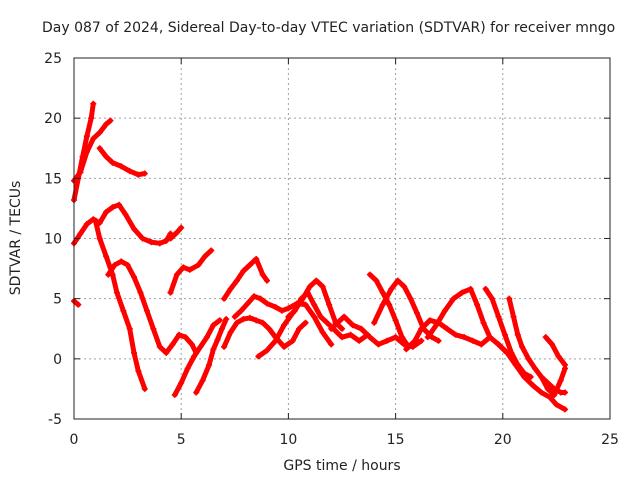 This screenshot has height=480, width=640. What do you see at coordinates (396, 440) in the screenshot?
I see `x-tick-label: 15` at bounding box center [396, 440].